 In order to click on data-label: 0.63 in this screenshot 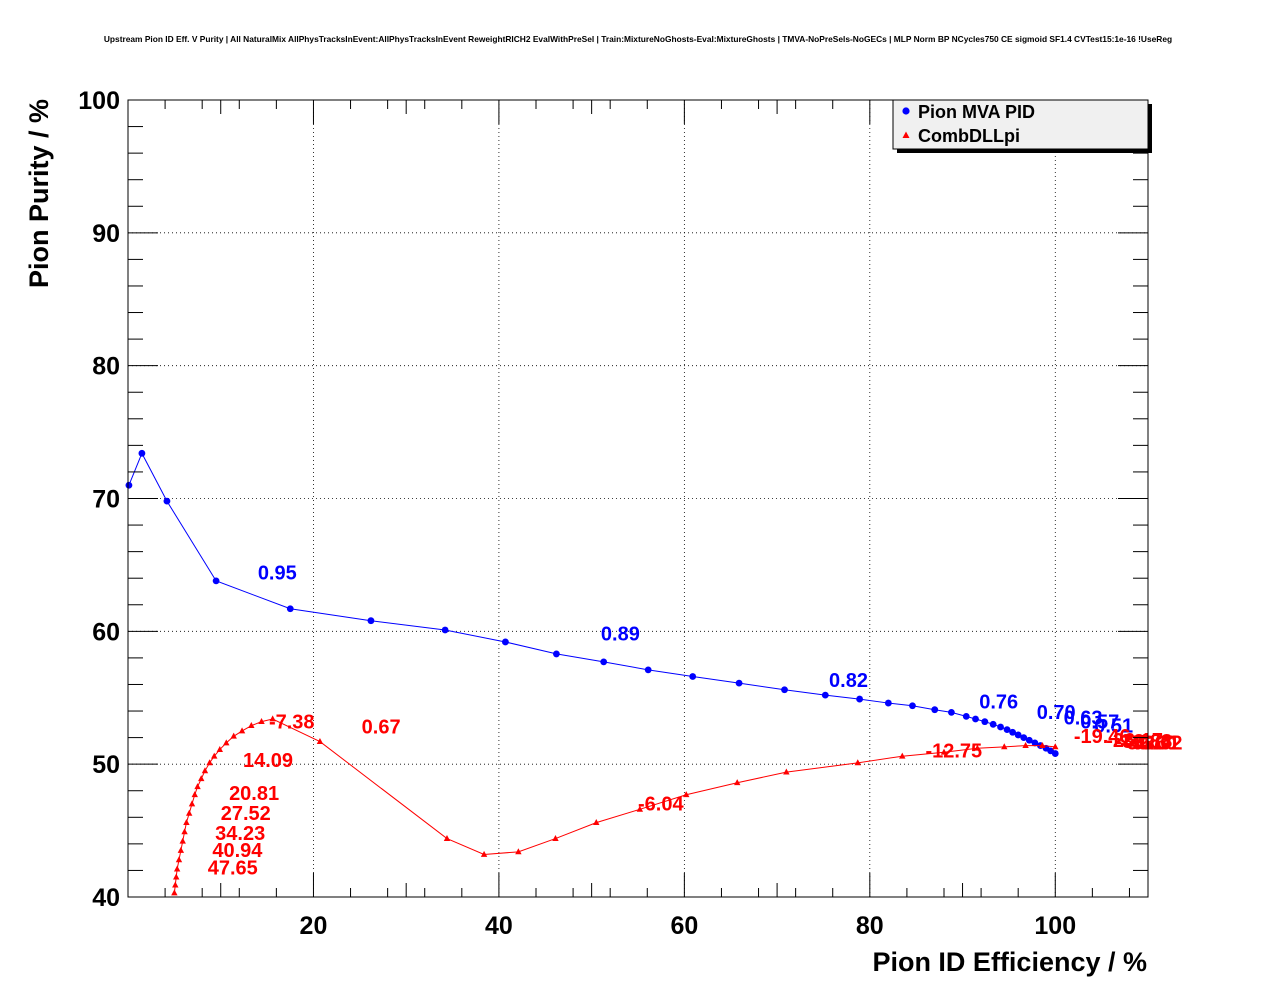, I will do `click(1083, 718)`.